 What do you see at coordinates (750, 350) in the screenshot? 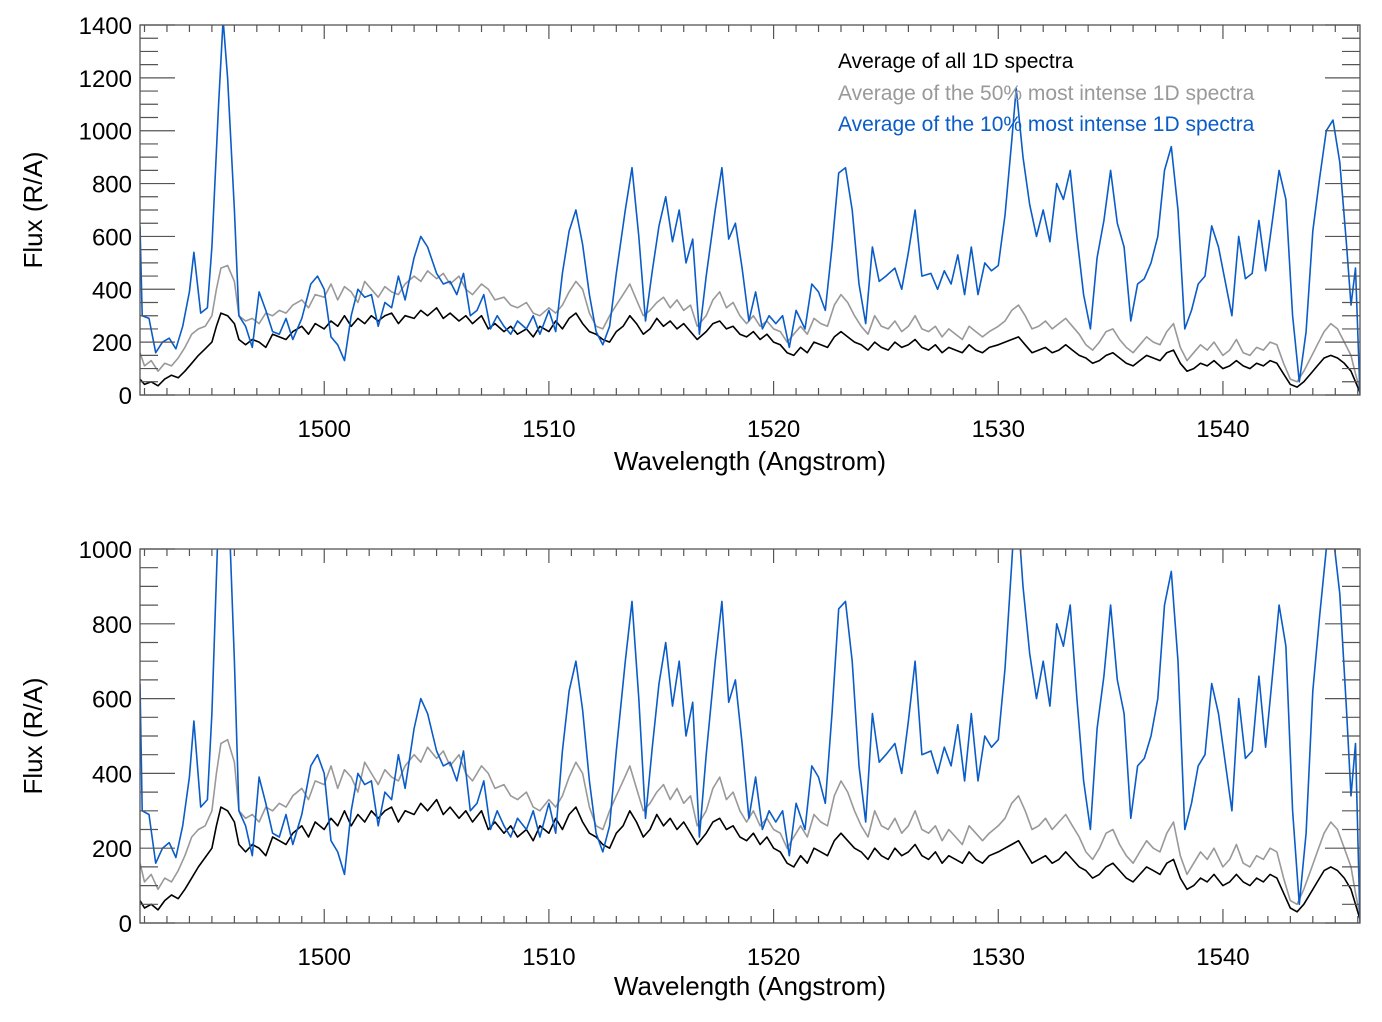
I see `top-series-all` at bounding box center [750, 350].